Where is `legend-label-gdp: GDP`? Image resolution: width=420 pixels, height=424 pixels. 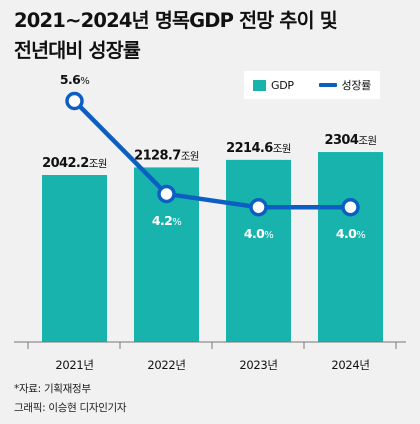
legend-label-gdp: GDP is located at coordinates (282, 85).